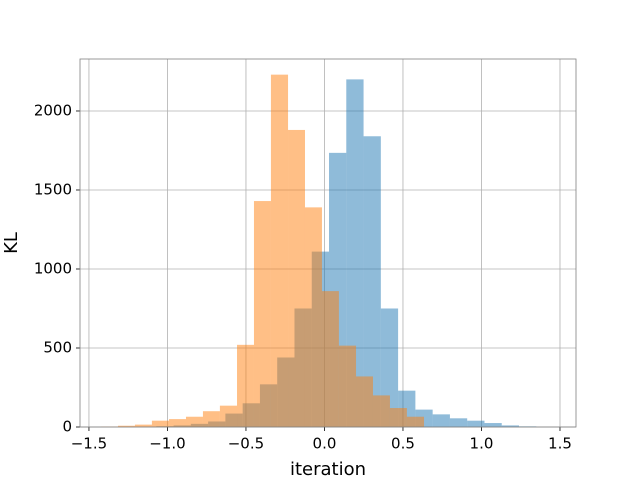 Image resolution: width=640 pixels, height=480 pixels. What do you see at coordinates (328, 469) in the screenshot?
I see `x-axis-label: iteration` at bounding box center [328, 469].